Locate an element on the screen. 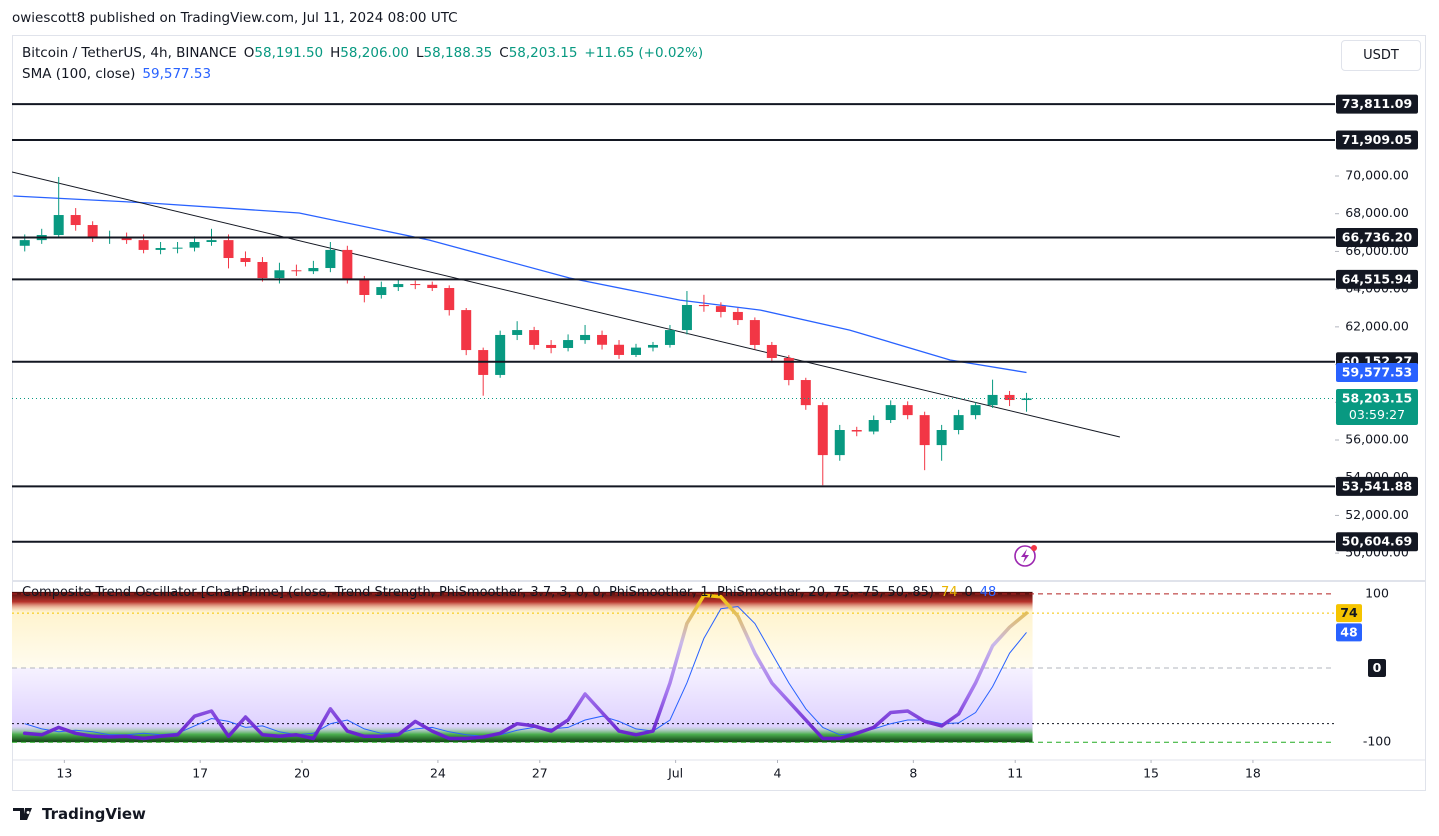 The image size is (1439, 836). sma-box is located at coordinates (1377, 373).